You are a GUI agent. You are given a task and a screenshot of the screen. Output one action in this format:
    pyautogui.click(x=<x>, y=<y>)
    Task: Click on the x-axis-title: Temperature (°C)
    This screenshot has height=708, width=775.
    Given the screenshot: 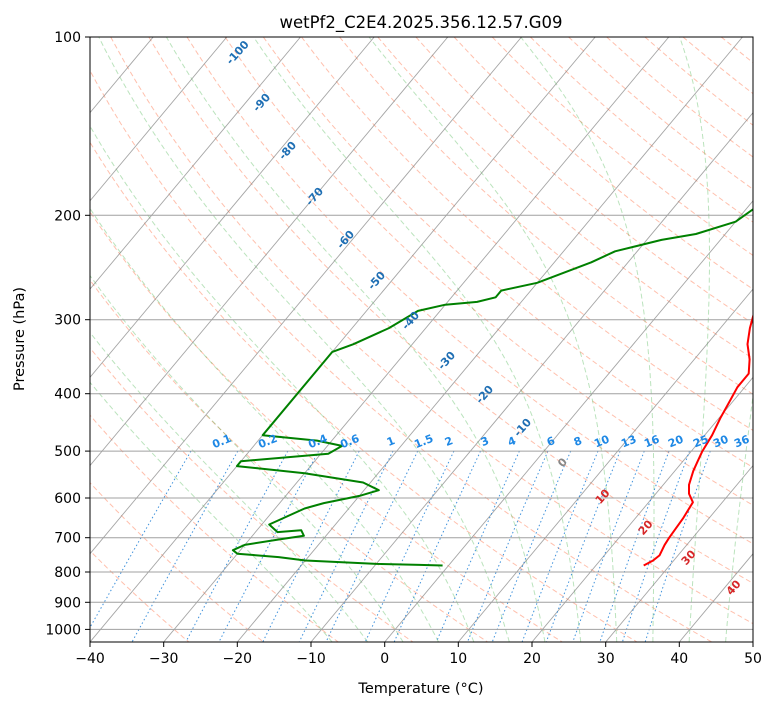 What is the action you would take?
    pyautogui.click(x=420, y=689)
    